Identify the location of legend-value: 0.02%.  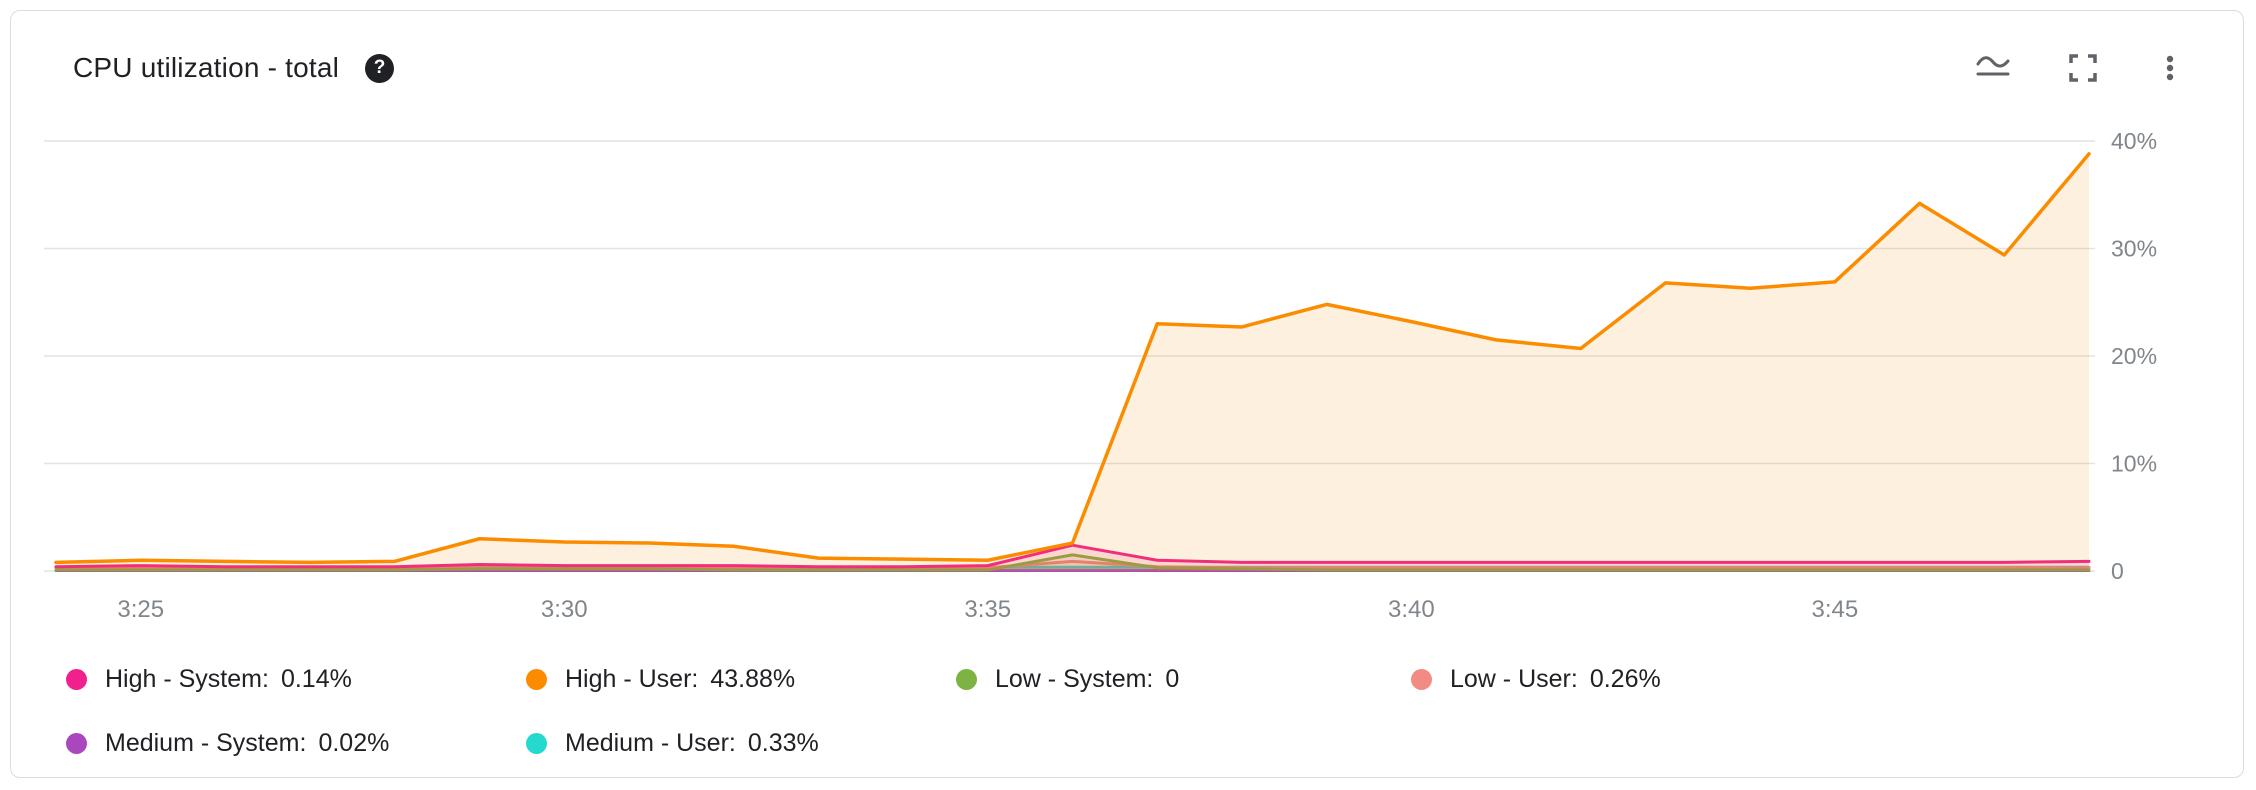
(354, 742).